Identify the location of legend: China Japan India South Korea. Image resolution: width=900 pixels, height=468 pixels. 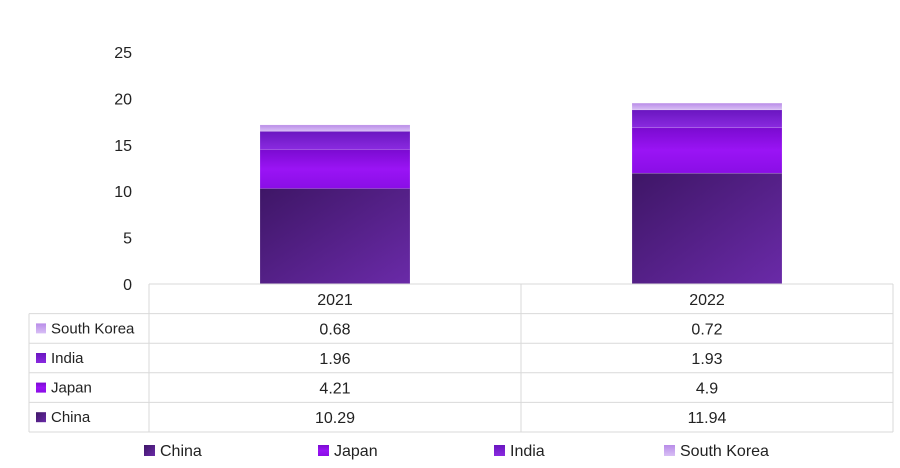
(456, 451).